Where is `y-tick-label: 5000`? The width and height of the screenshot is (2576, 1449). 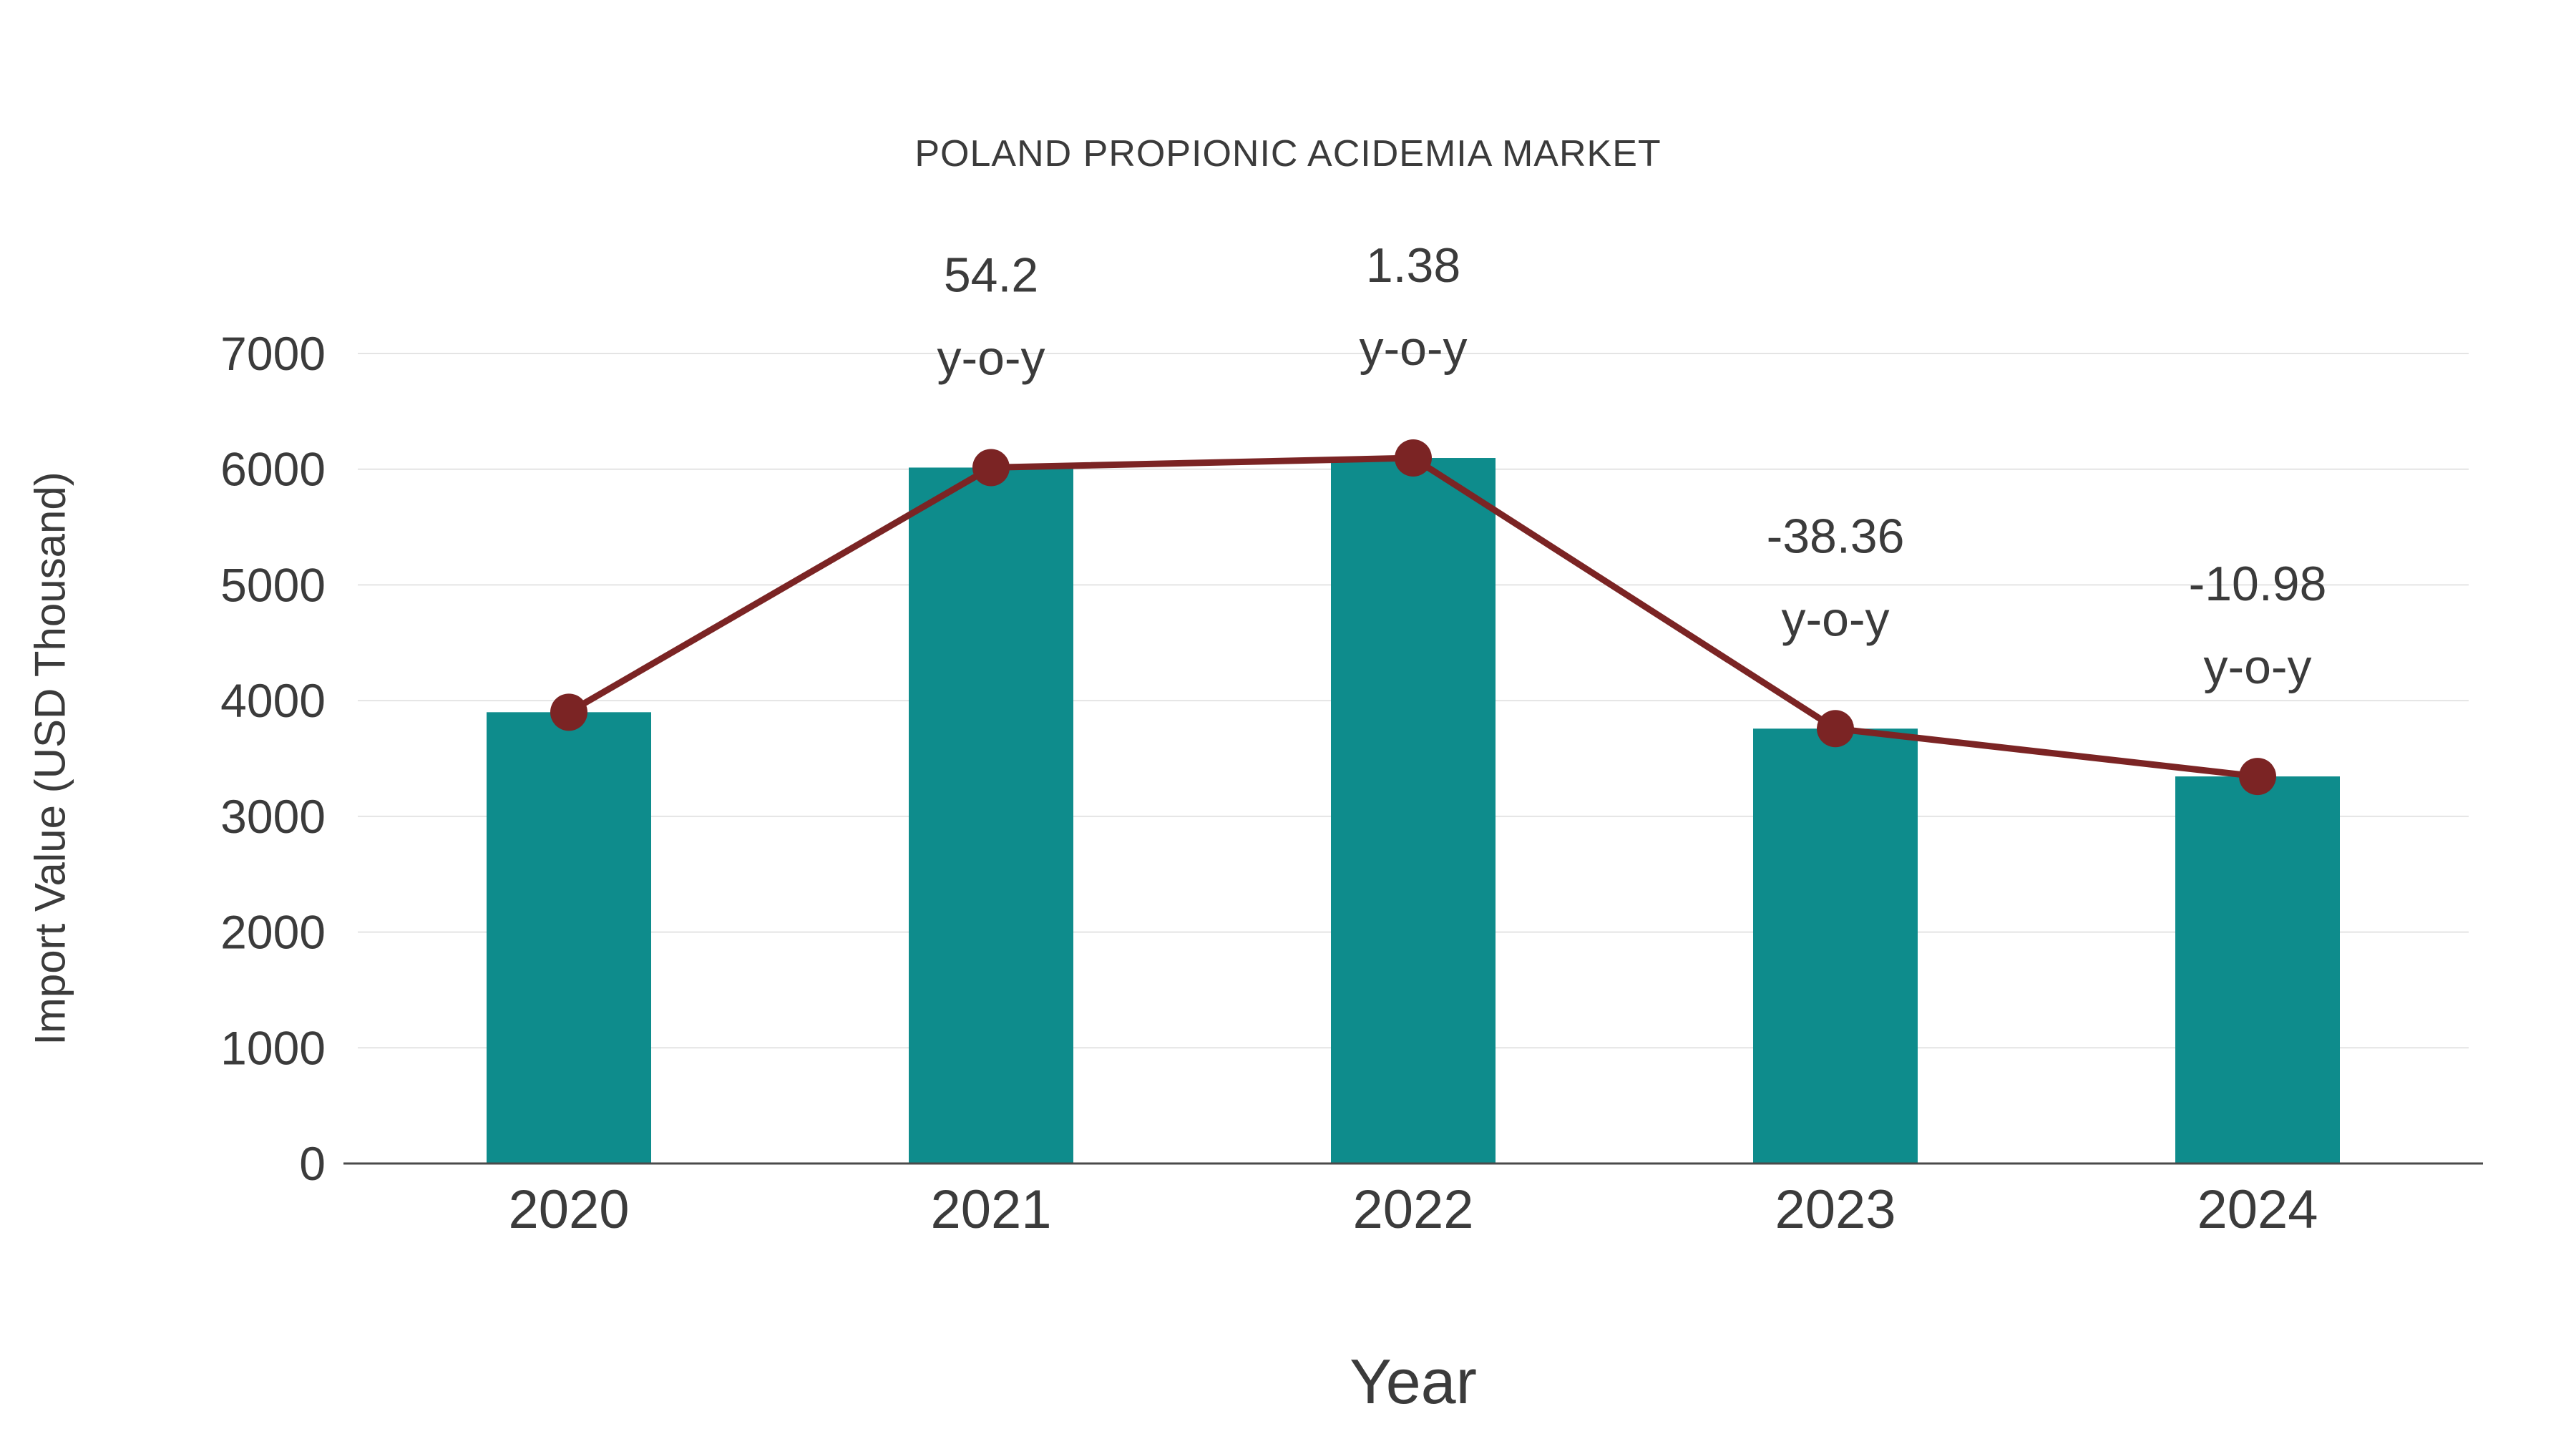
y-tick-label: 5000 is located at coordinates (273, 584).